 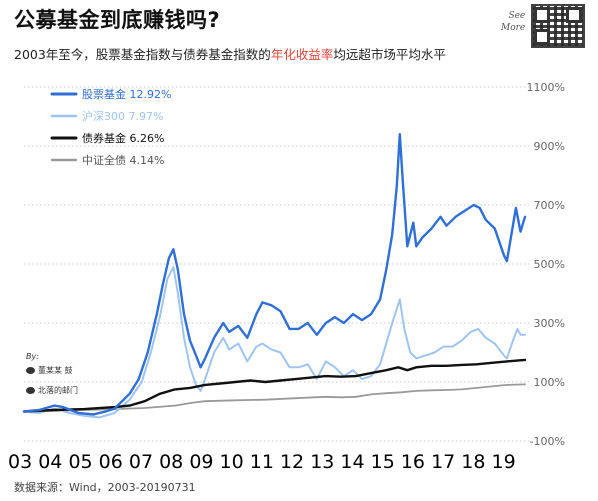 What do you see at coordinates (142, 54) in the screenshot?
I see `subtitle-prefix: 2003年至今，股票基金指数与债券基金指数的` at bounding box center [142, 54].